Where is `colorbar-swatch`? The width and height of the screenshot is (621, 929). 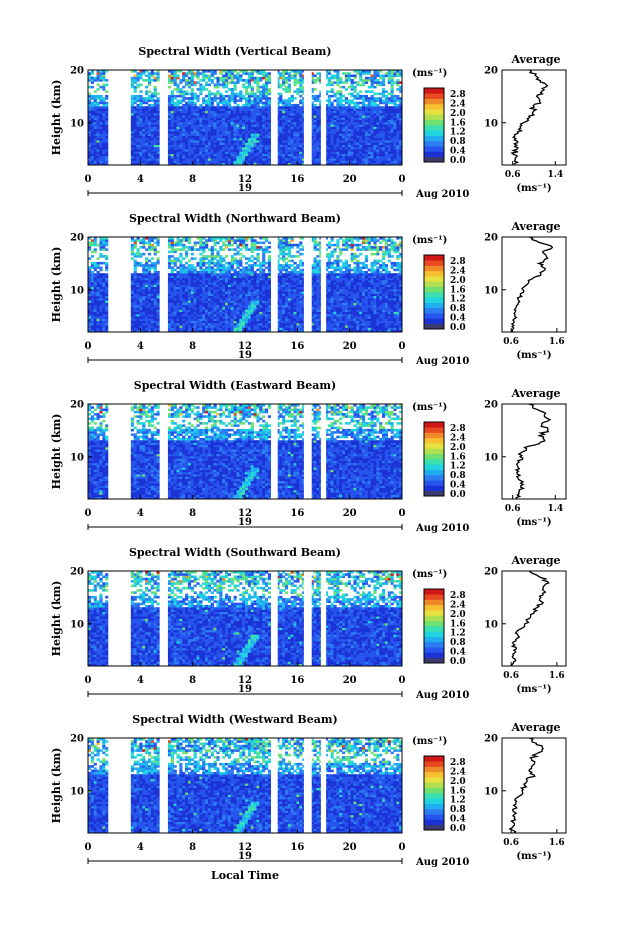 colorbar-swatch is located at coordinates (434, 159).